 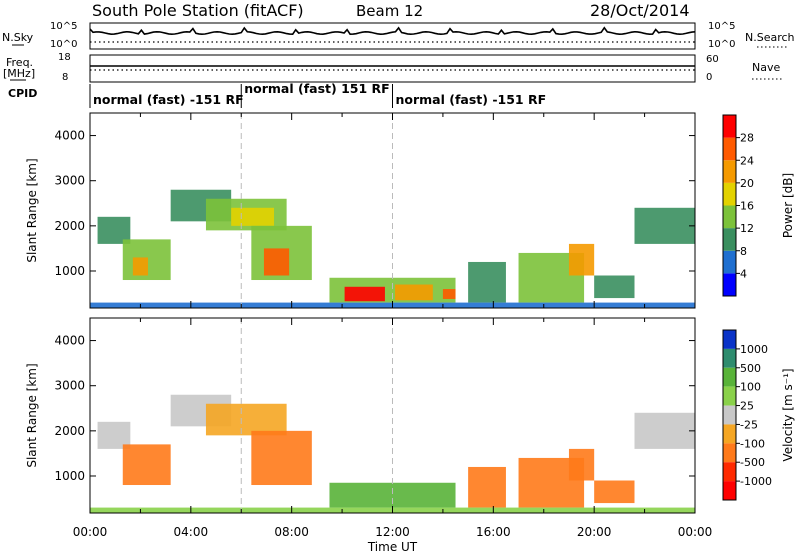 What do you see at coordinates (392, 68) in the screenshot?
I see `freq-panel-frame` at bounding box center [392, 68].